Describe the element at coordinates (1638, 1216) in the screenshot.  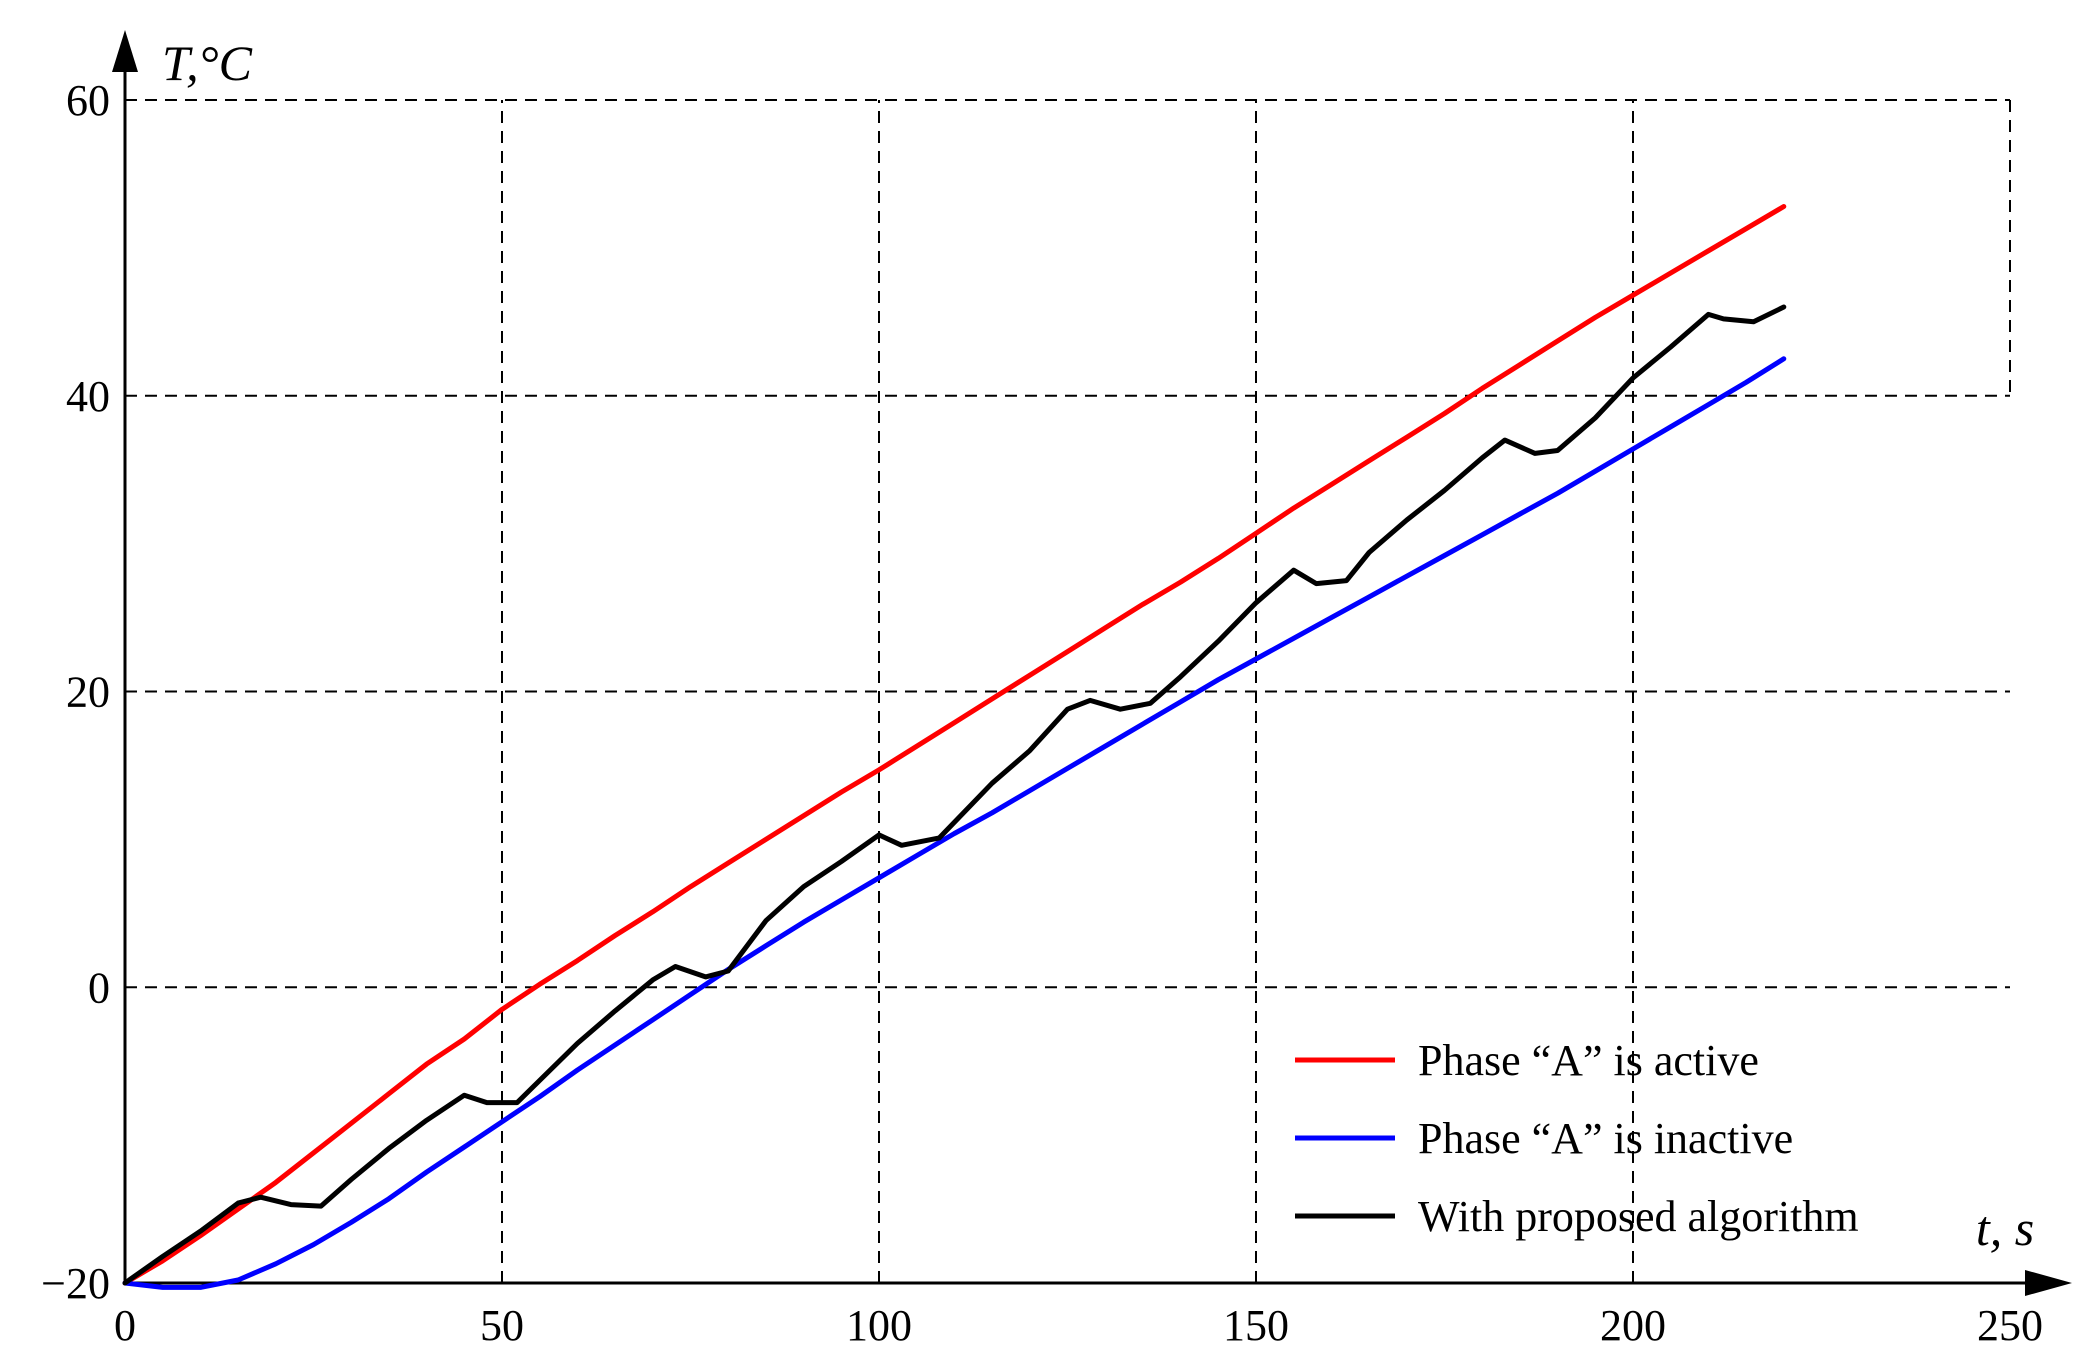
I see `legend-label-3: With proposed algorithm` at that location.